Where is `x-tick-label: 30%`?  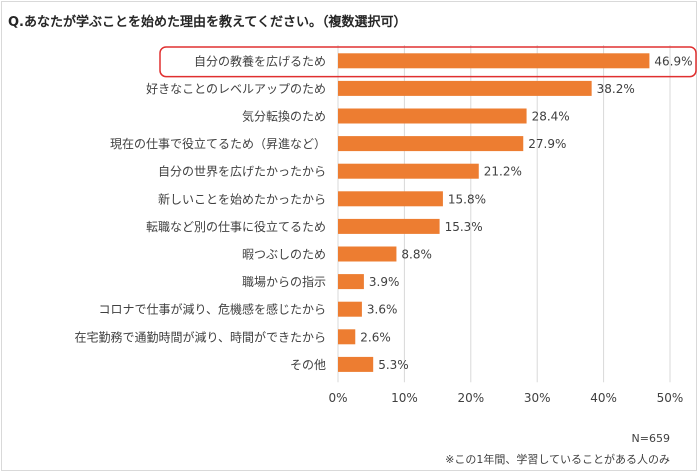 x-tick-label: 30% is located at coordinates (537, 398).